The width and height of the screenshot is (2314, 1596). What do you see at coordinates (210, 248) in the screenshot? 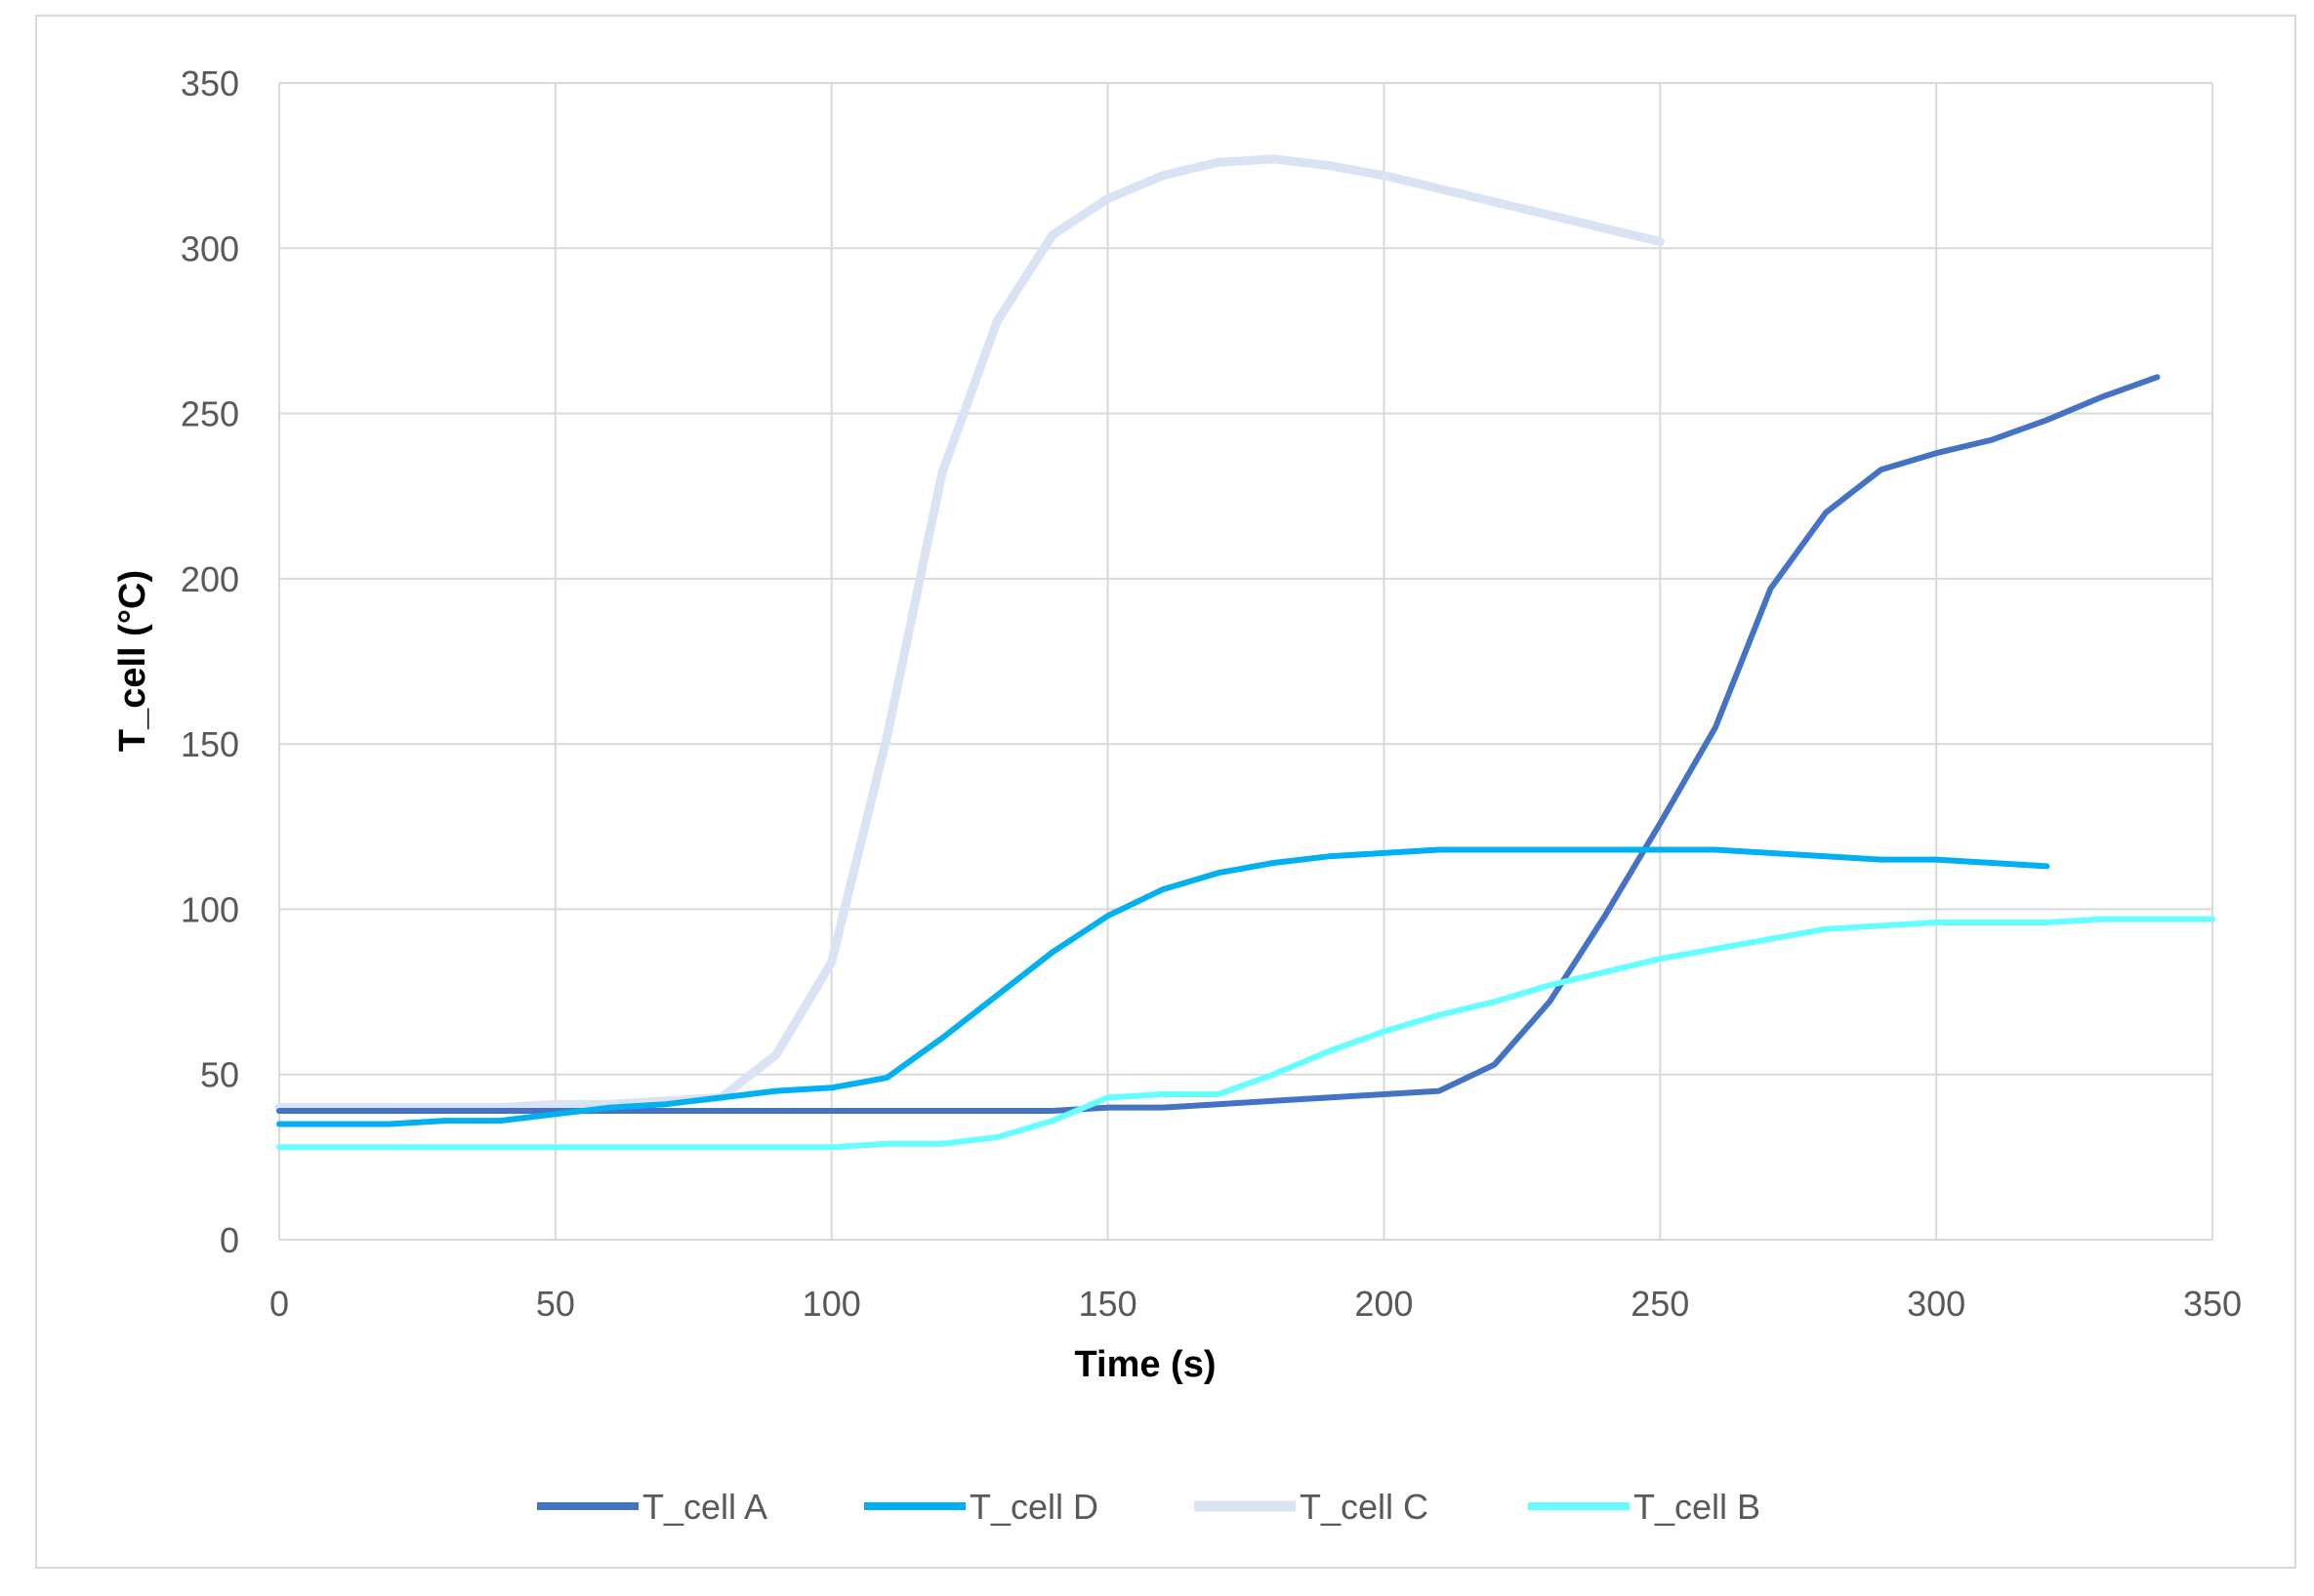
I see `y-tick-label: 300` at bounding box center [210, 248].